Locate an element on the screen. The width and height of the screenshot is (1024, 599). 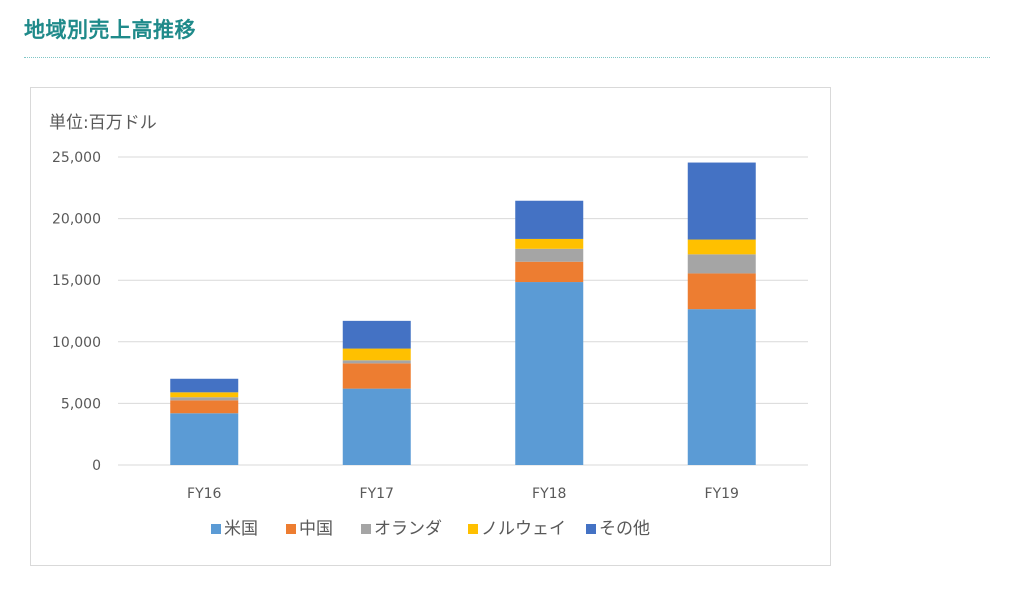
bar-stack-FY16 is located at coordinates (204, 421).